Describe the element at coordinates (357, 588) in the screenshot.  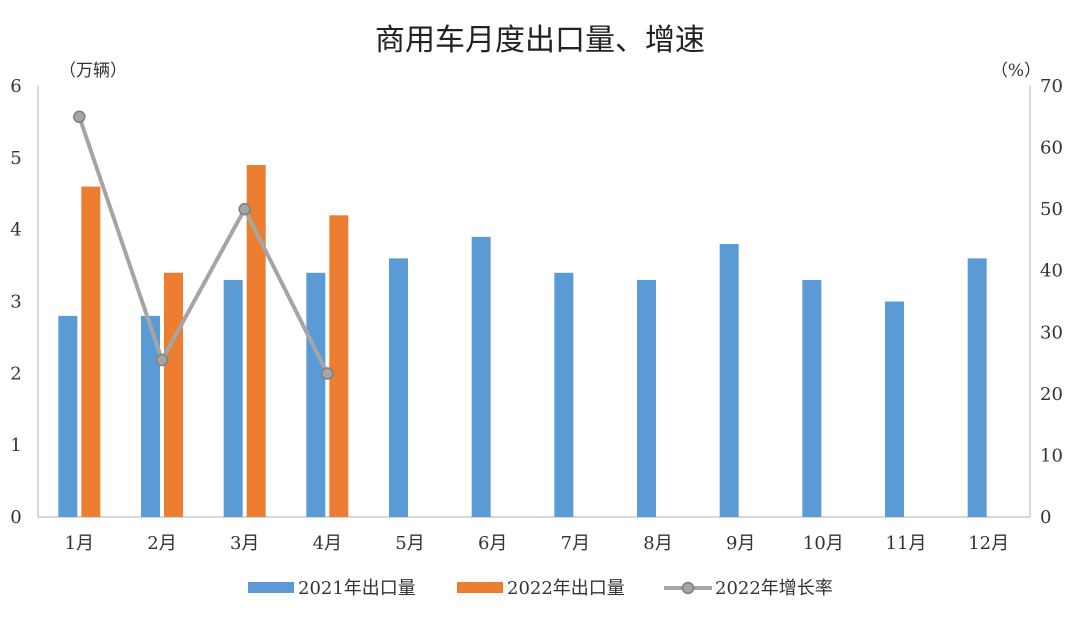
I see `legend-label-2021: 2021年出口量` at that location.